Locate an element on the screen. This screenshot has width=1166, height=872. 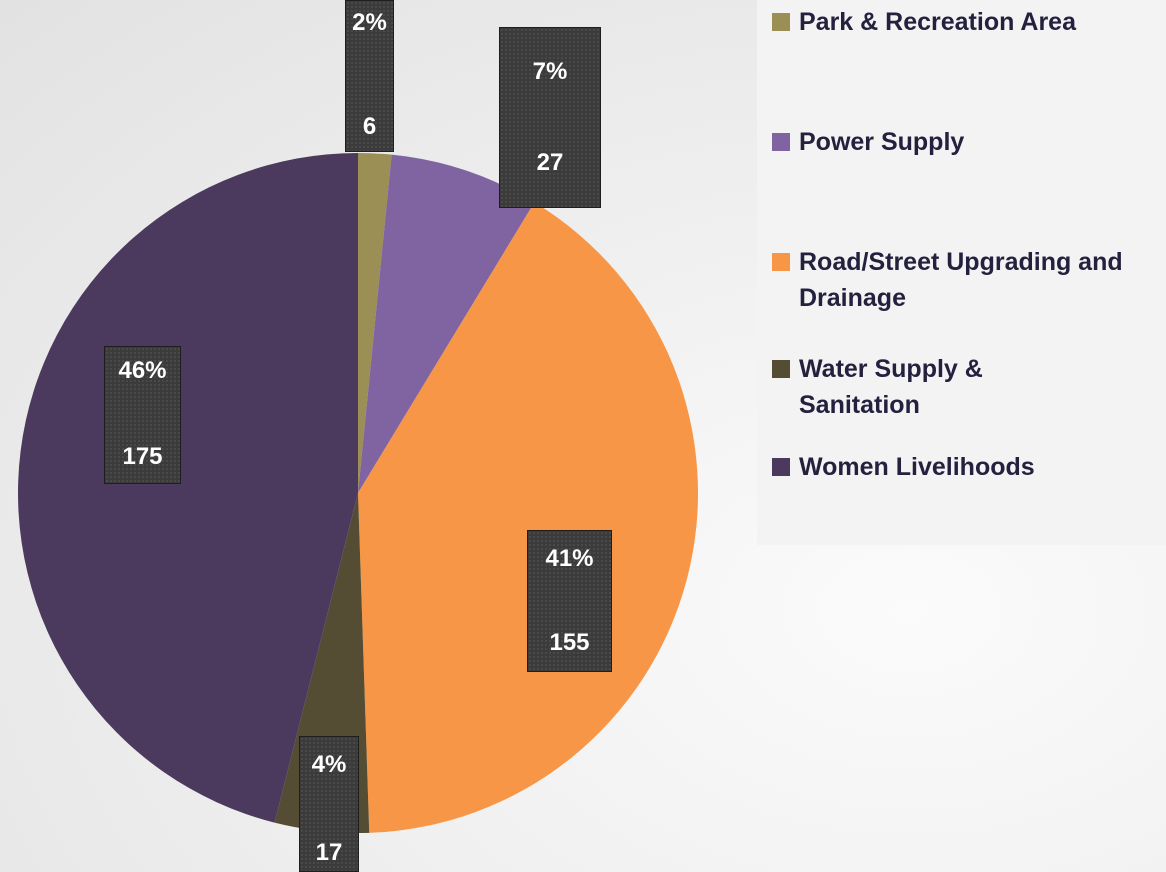
data-label-value: 175 is located at coordinates (142, 456).